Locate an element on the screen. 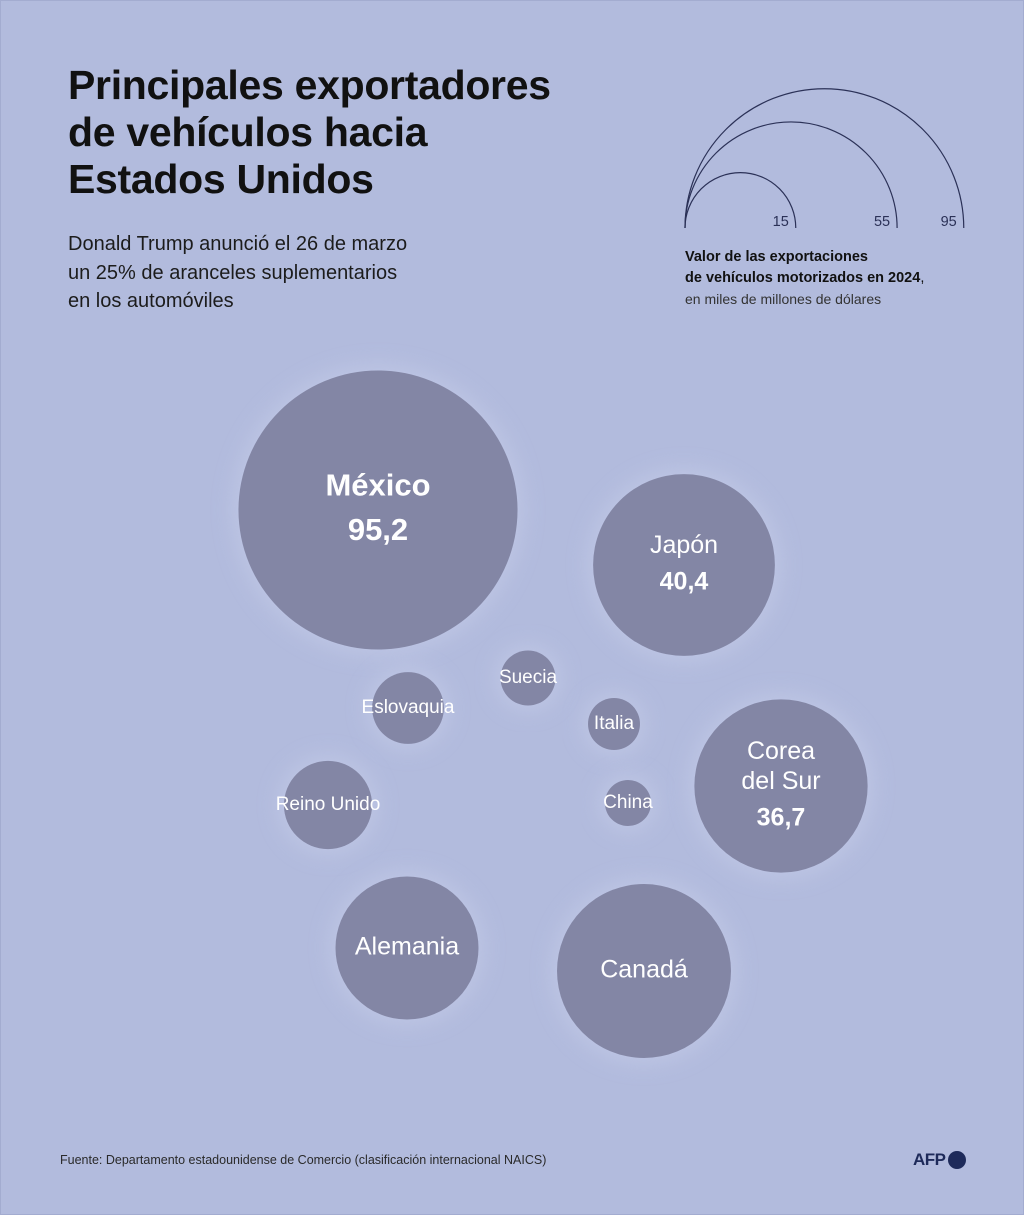  bubble-value-japon: 40,4 is located at coordinates (684, 581).